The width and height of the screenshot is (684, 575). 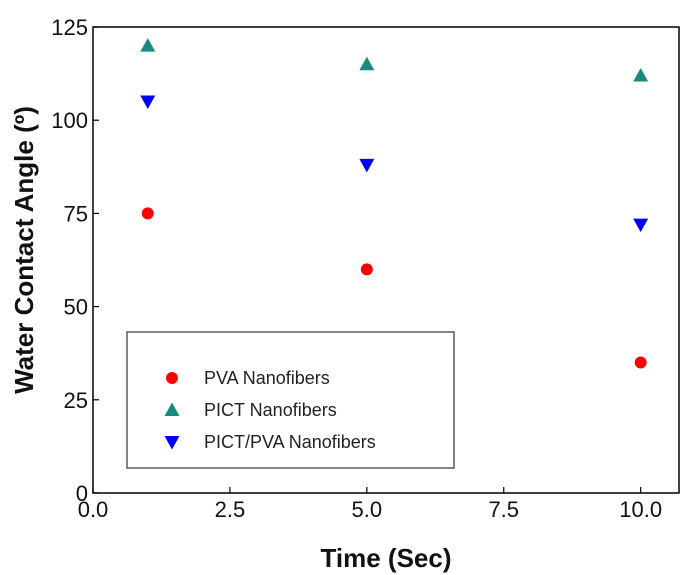 I want to click on y-tick-label: 75, so click(x=76, y=213).